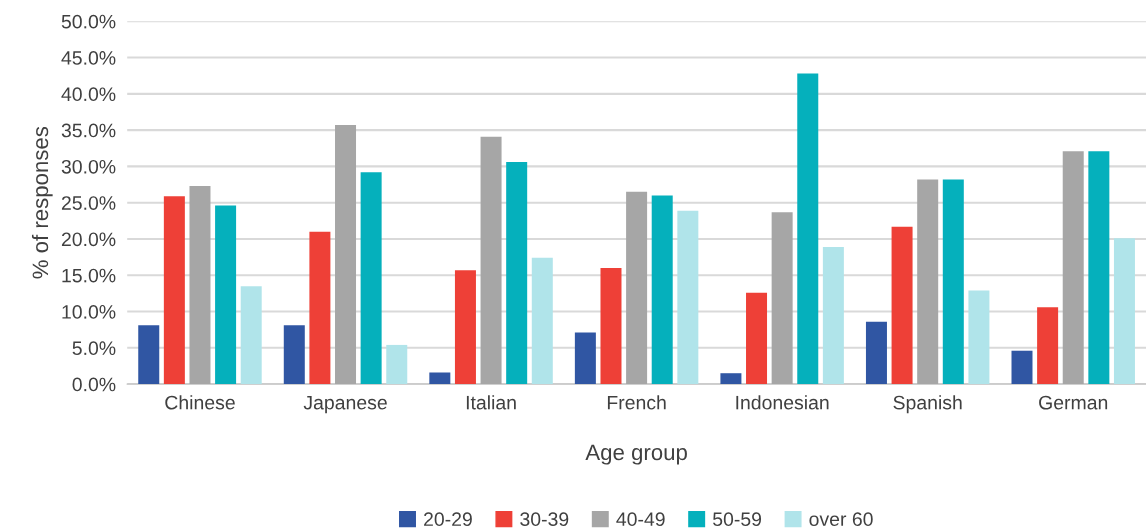 The width and height of the screenshot is (1146, 532). Describe the element at coordinates (200, 402) in the screenshot. I see `x-tick-label: Chinese` at that location.